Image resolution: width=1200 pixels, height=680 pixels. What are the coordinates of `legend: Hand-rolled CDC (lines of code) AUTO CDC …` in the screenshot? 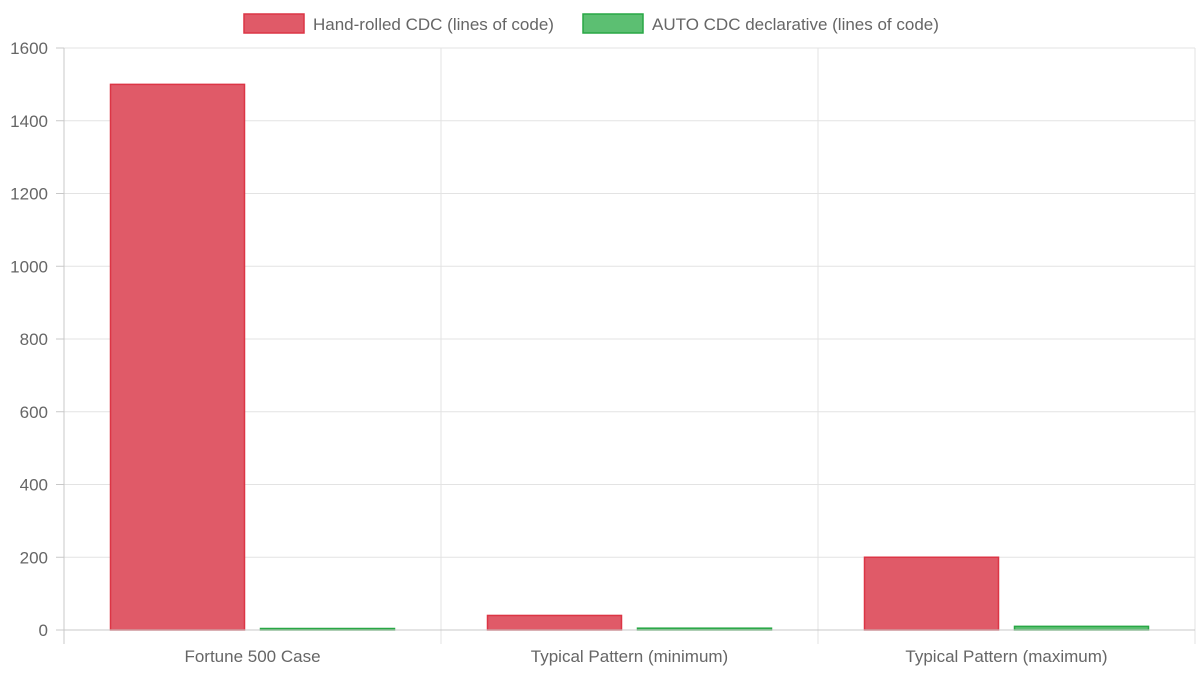 It's located at (591, 23).